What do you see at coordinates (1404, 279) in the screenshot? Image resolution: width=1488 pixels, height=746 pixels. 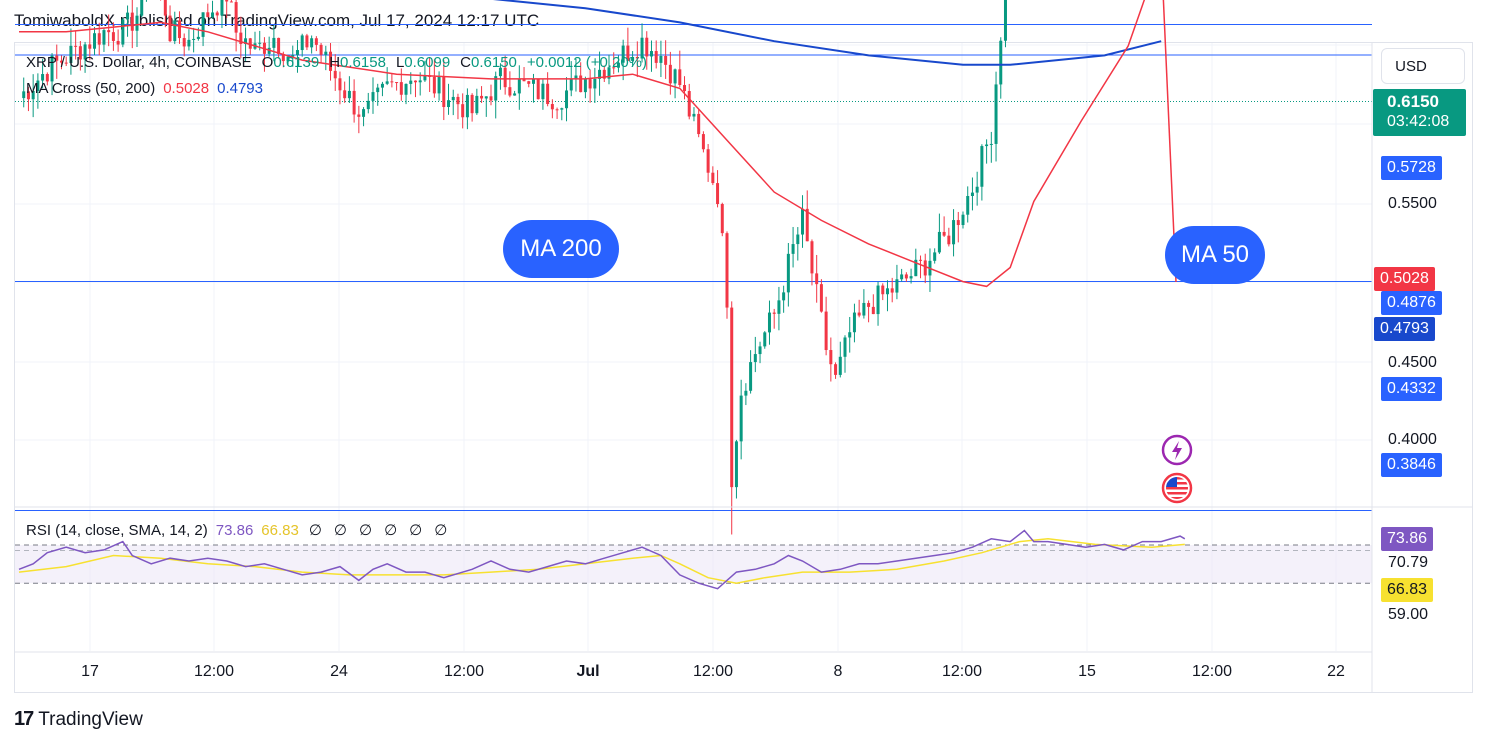 I see `ma50-tag: 0.5028` at bounding box center [1404, 279].